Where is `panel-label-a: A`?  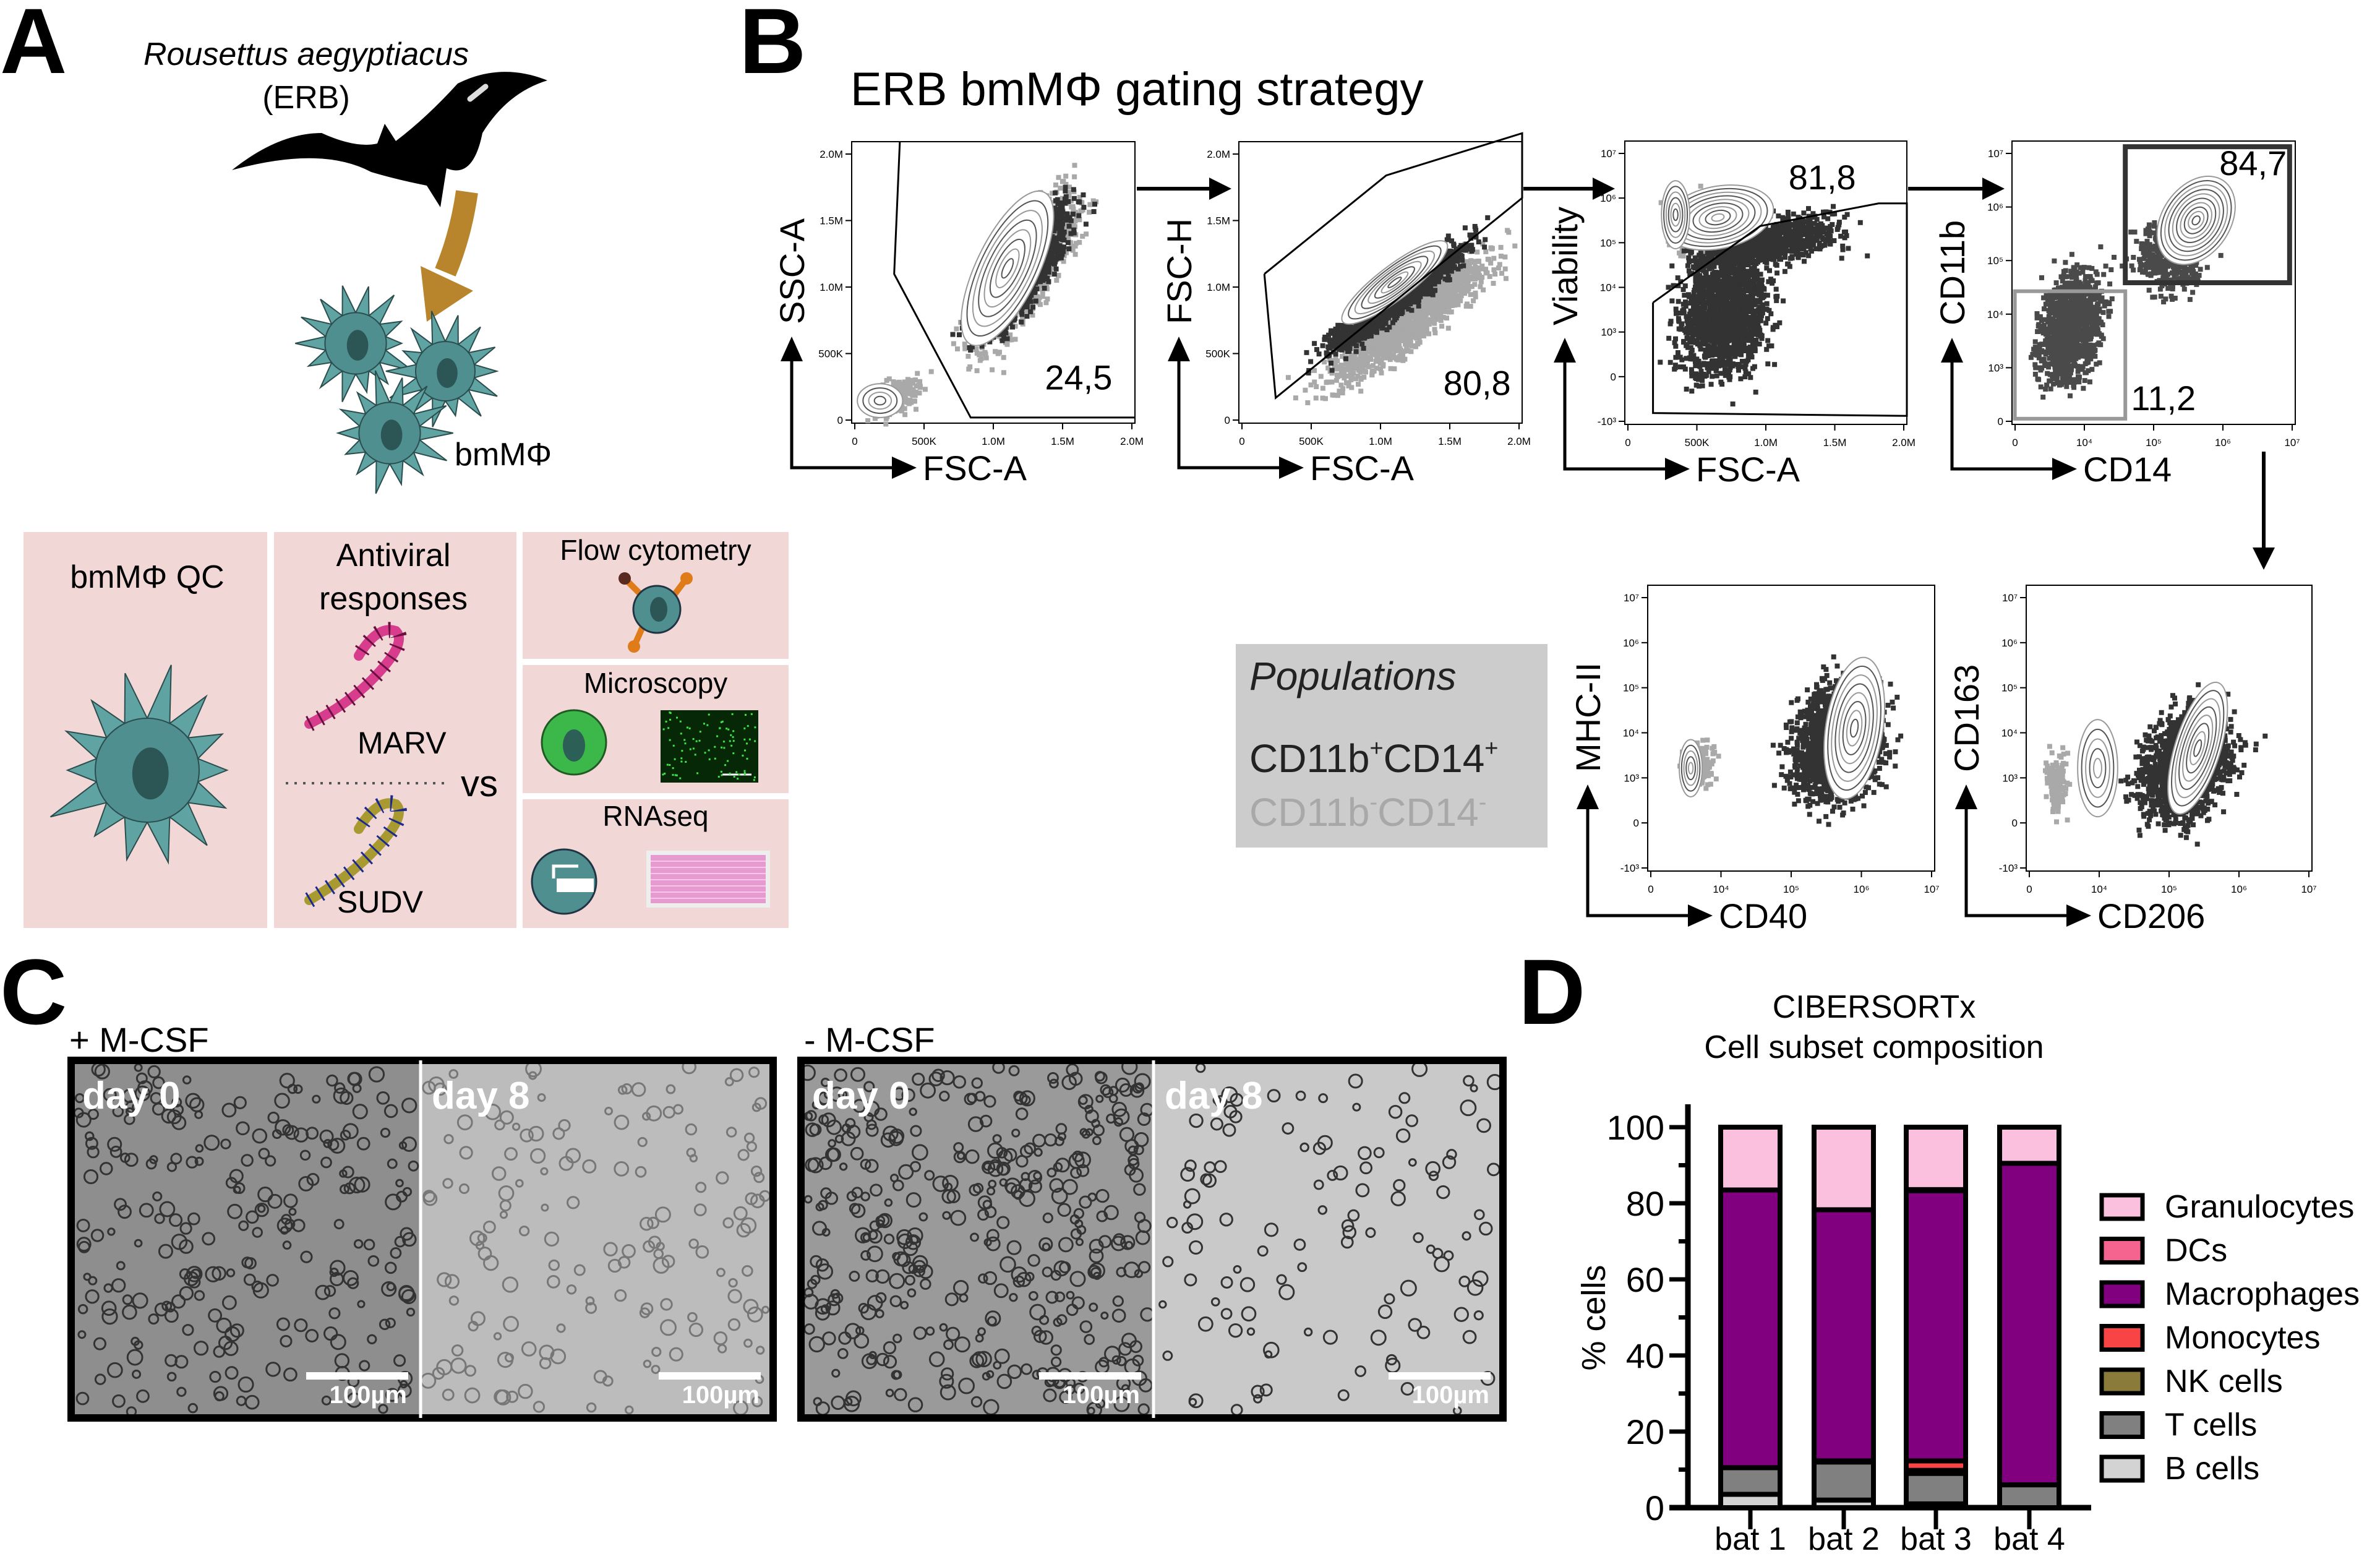 panel-label-a: A is located at coordinates (33, 46).